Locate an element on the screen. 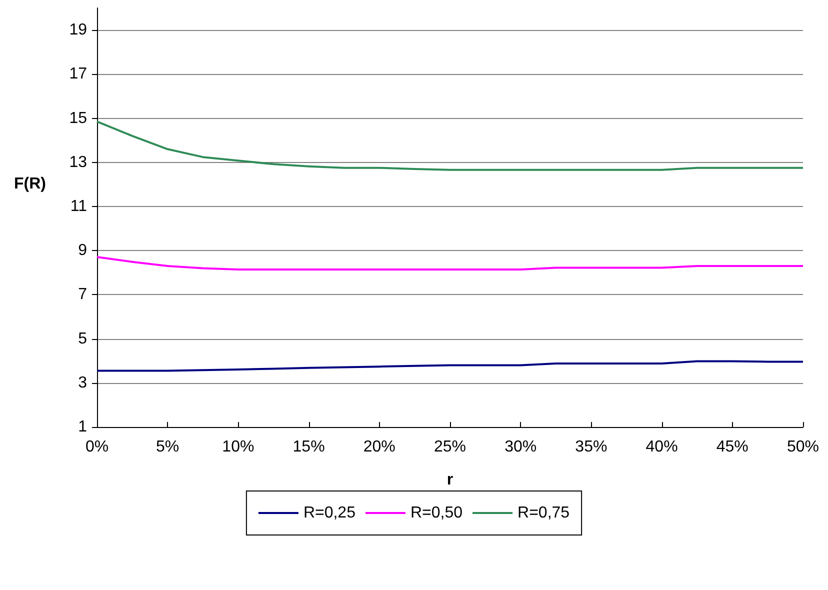 The height and width of the screenshot is (590, 828). legend-label: R=0,25 is located at coordinates (329, 513).